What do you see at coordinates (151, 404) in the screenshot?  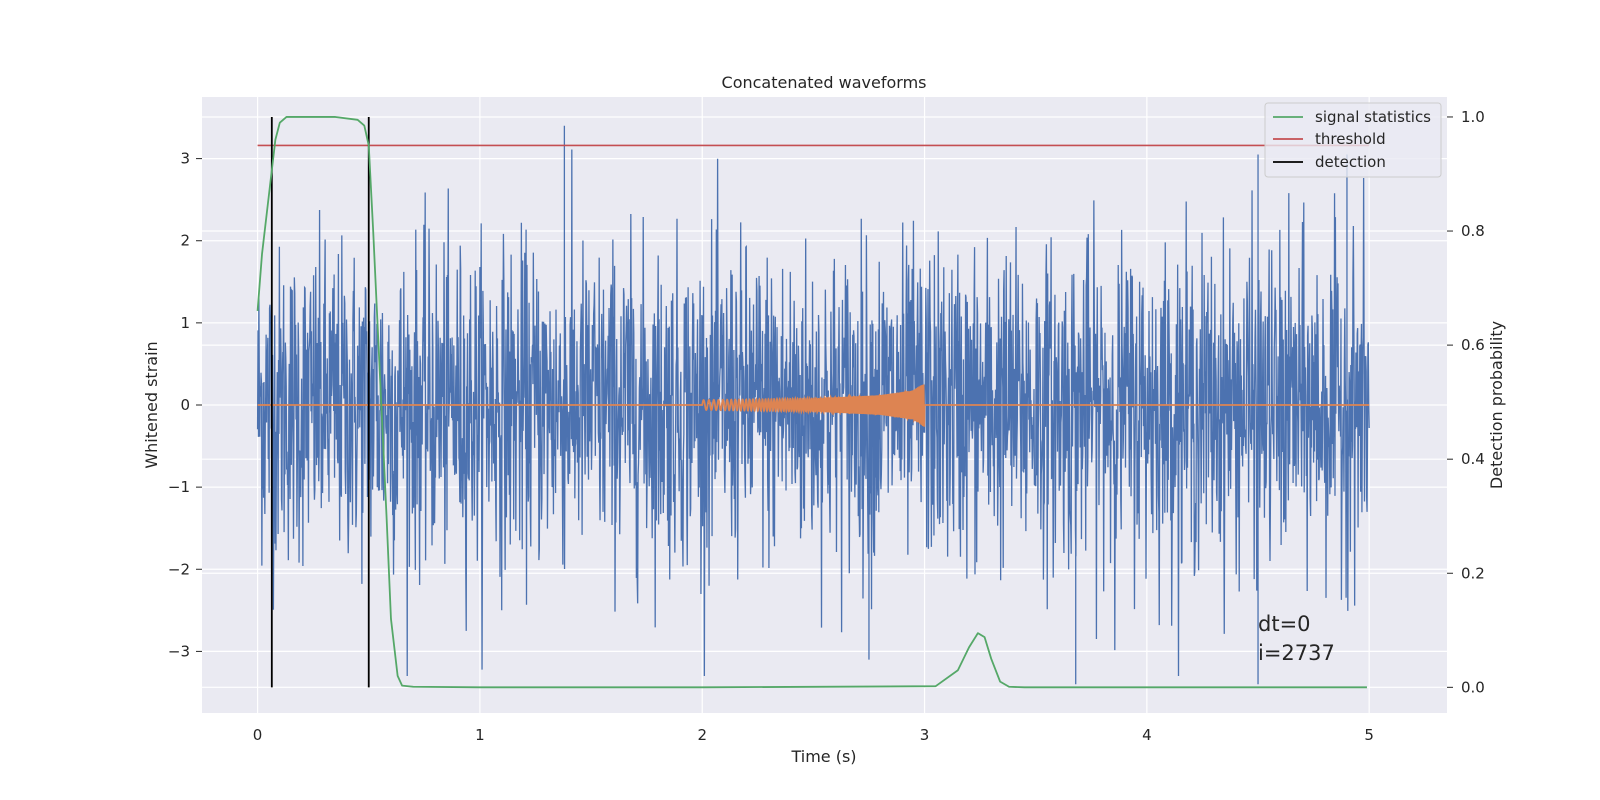 I see `y-axis-label: Whitened strain` at bounding box center [151, 404].